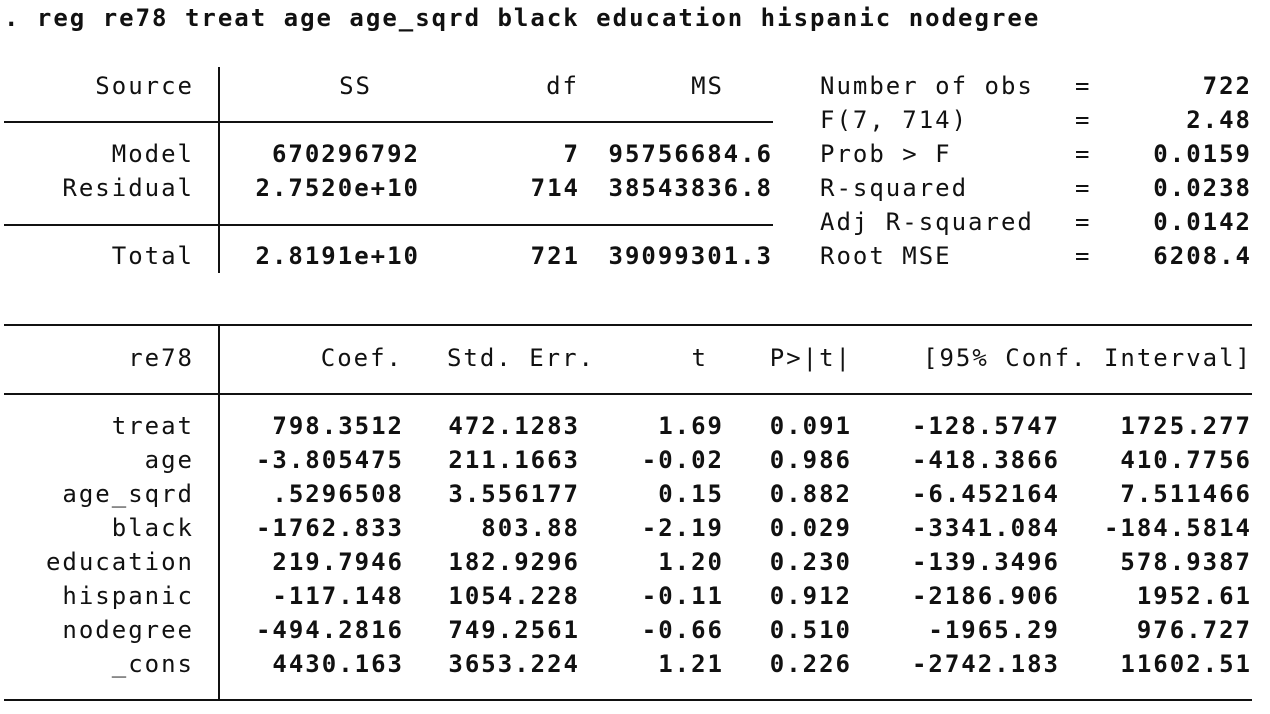 This screenshot has width=1270, height=714. I want to click on coef-pvalue: 0.986, so click(810, 460).